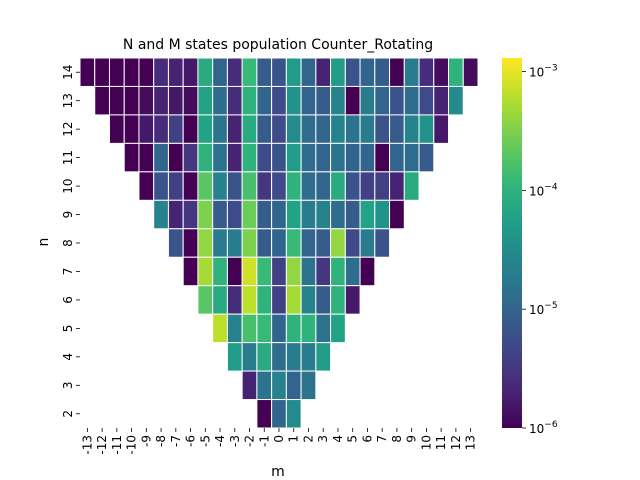 This screenshot has height=480, width=640. I want to click on x-tick-label: -1, so click(264, 441).